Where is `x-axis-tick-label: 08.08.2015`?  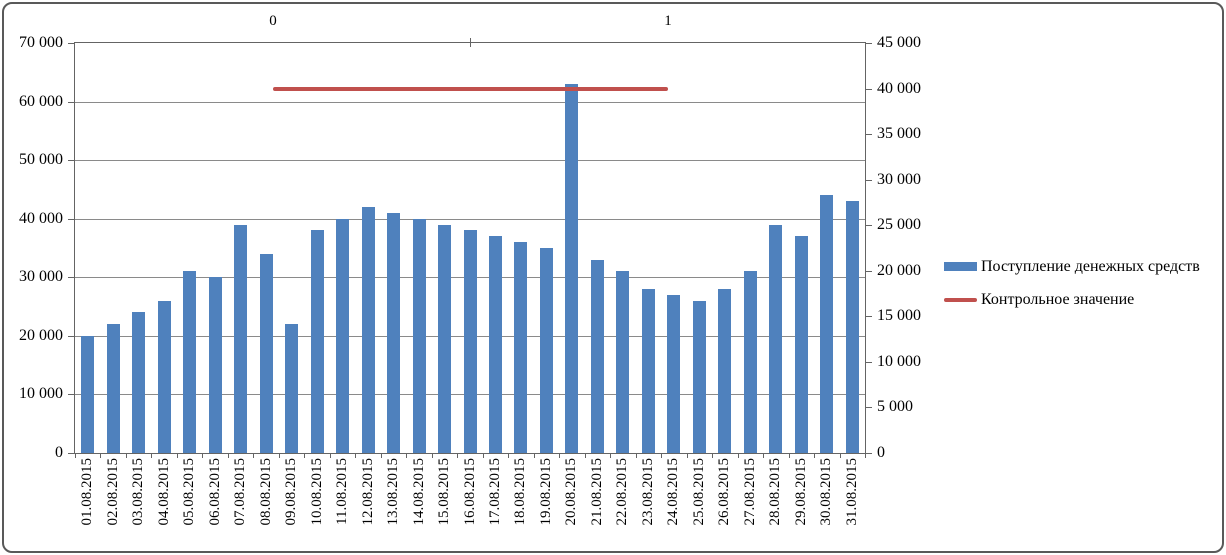
x-axis-tick-label: 08.08.2015 is located at coordinates (266, 492).